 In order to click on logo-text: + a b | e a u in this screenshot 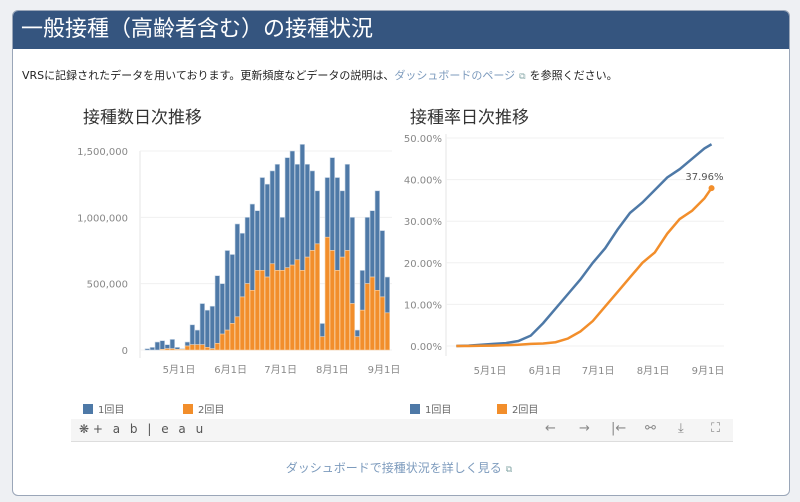, I will do `click(149, 429)`.